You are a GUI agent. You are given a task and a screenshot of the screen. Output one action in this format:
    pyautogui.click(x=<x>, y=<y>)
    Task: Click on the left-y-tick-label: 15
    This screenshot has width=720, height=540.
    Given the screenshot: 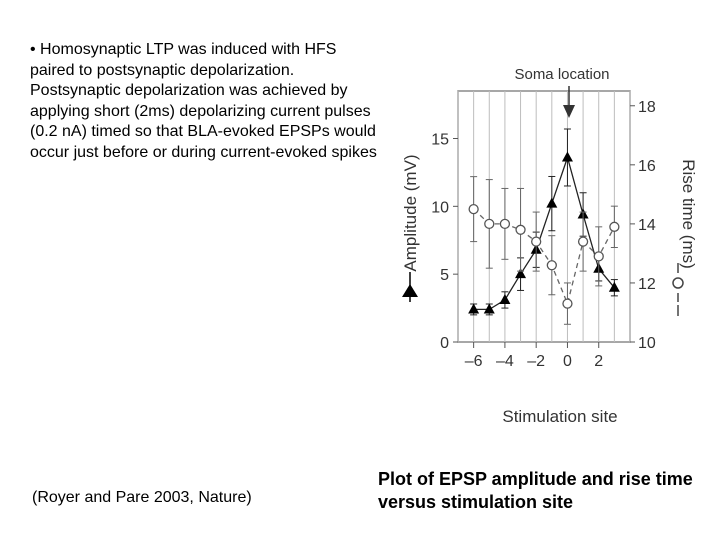 What is the action you would take?
    pyautogui.click(x=440, y=139)
    